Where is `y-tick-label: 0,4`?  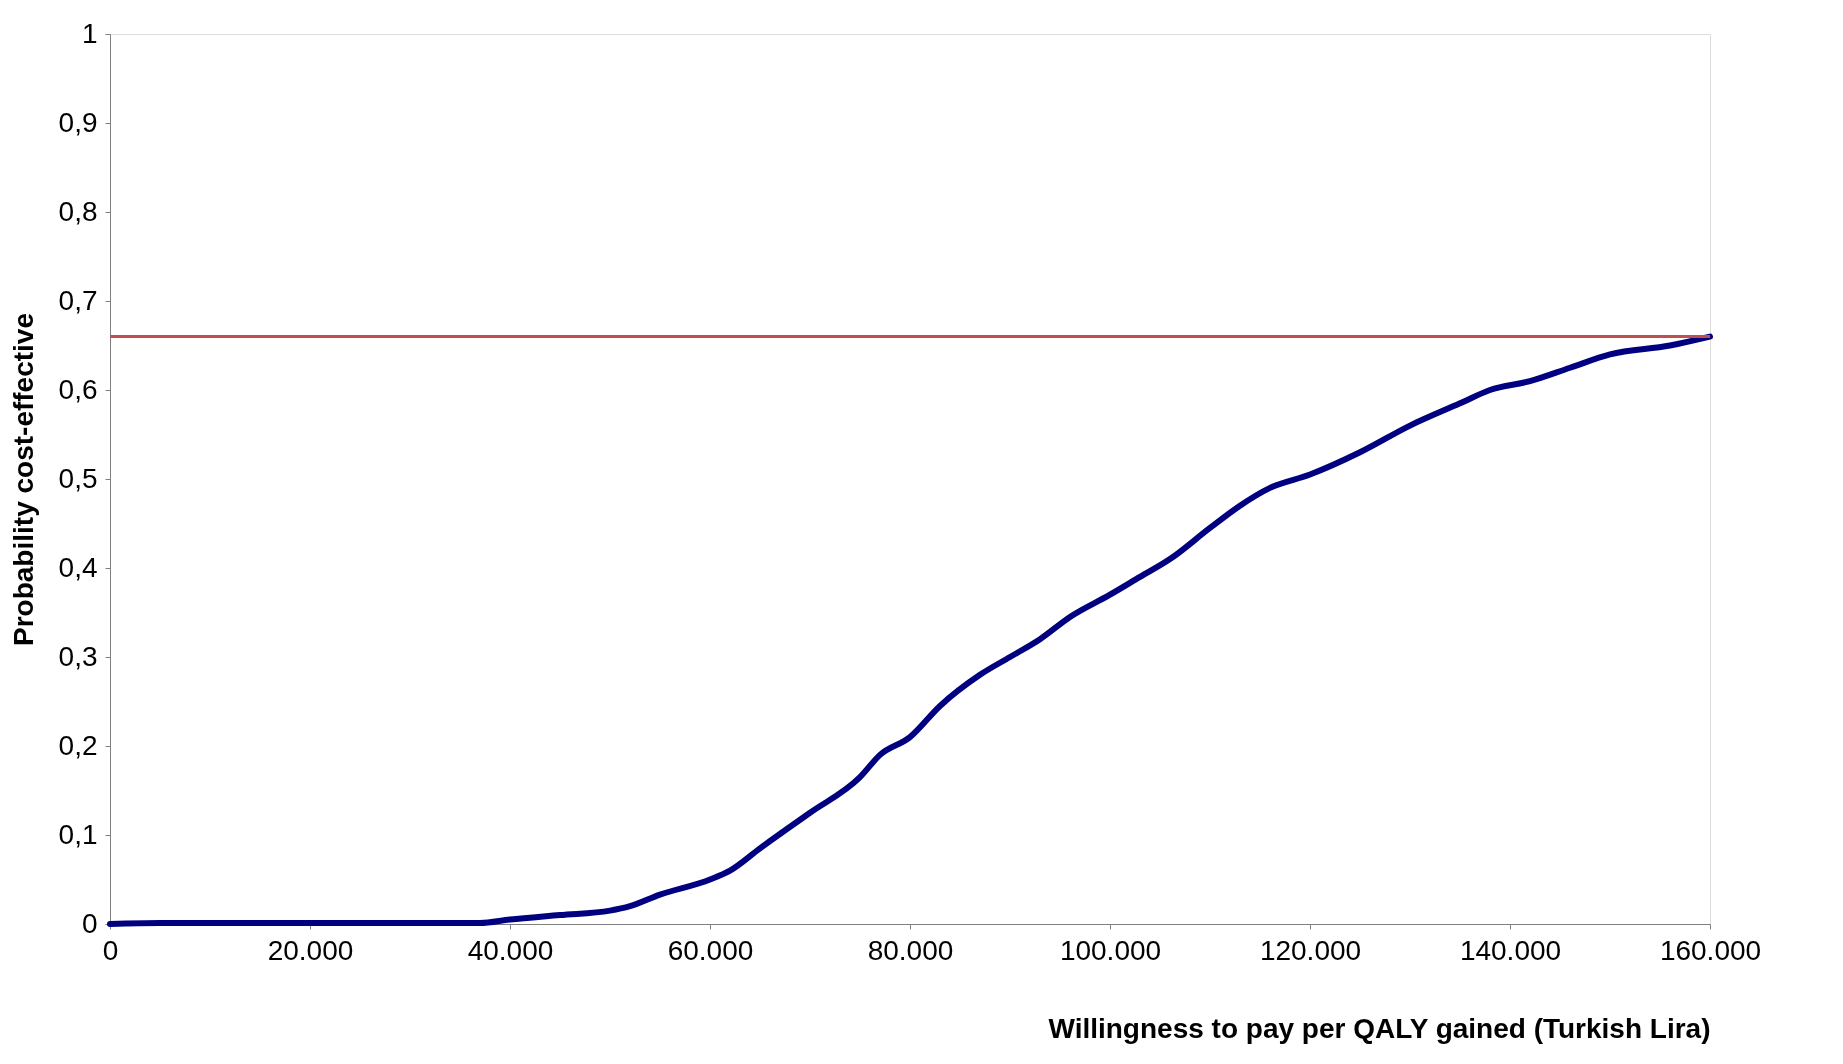
y-tick-label: 0,4 is located at coordinates (78, 567).